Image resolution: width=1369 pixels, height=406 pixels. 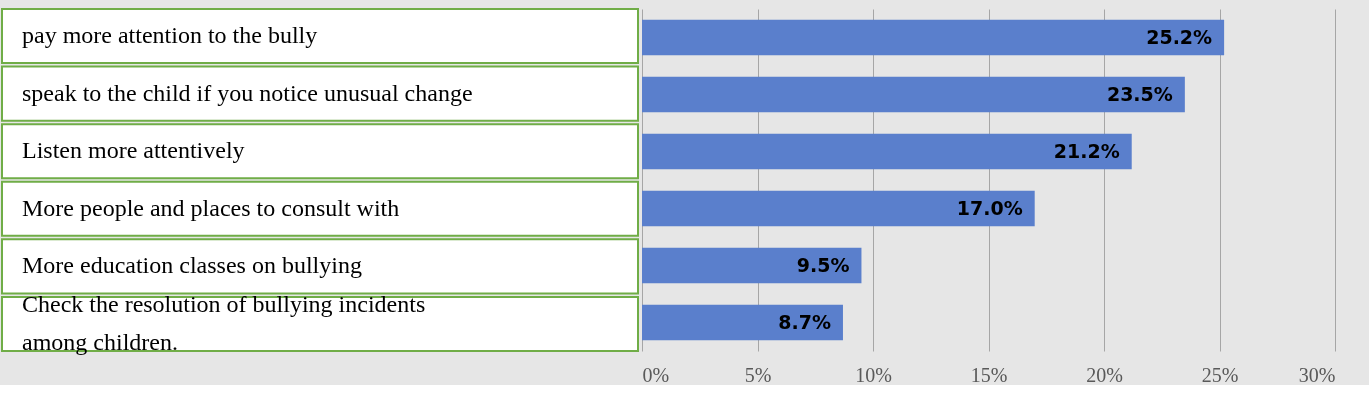 I want to click on data-label: 21.2%, so click(x=1086, y=150).